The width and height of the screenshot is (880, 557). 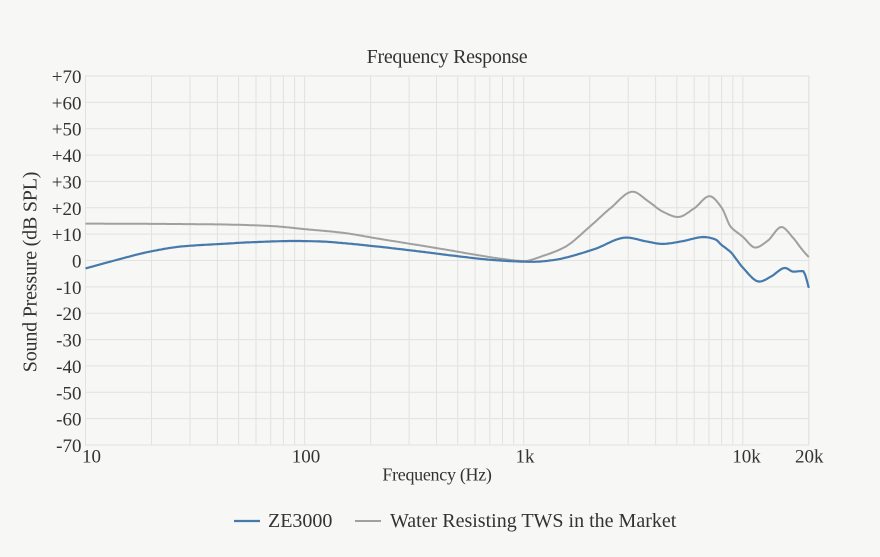 What do you see at coordinates (68, 446) in the screenshot?
I see `svg-text: -70` at bounding box center [68, 446].